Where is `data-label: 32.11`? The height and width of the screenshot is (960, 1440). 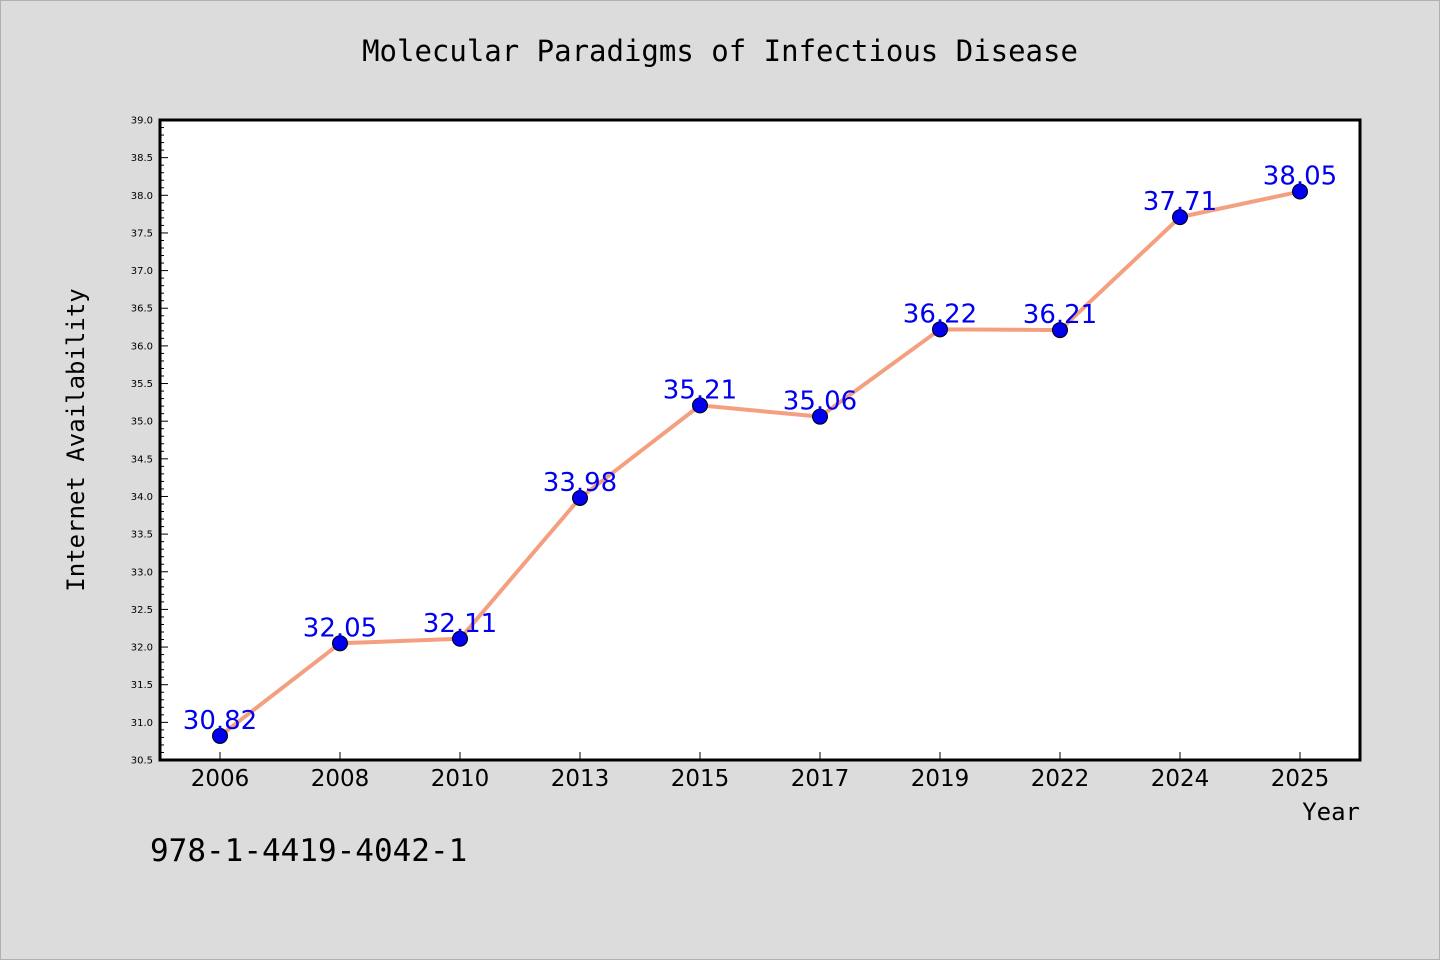
data-label: 32.11 is located at coordinates (460, 624).